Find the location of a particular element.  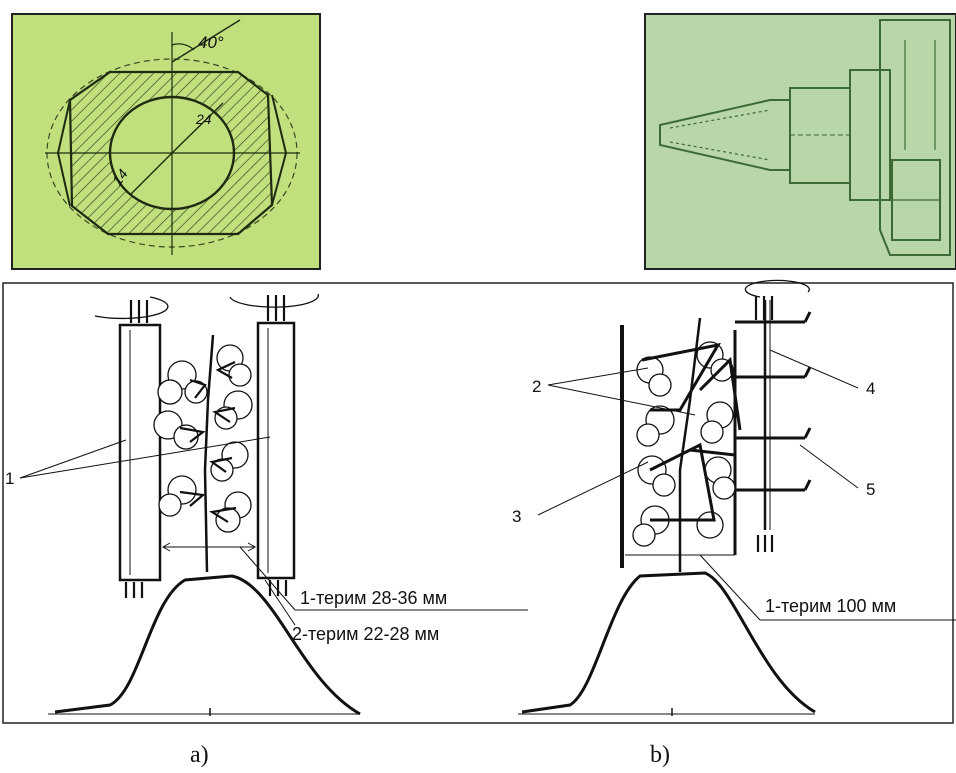

panel-a-spec-2: 2-терим 22-28 мм is located at coordinates (365, 634).